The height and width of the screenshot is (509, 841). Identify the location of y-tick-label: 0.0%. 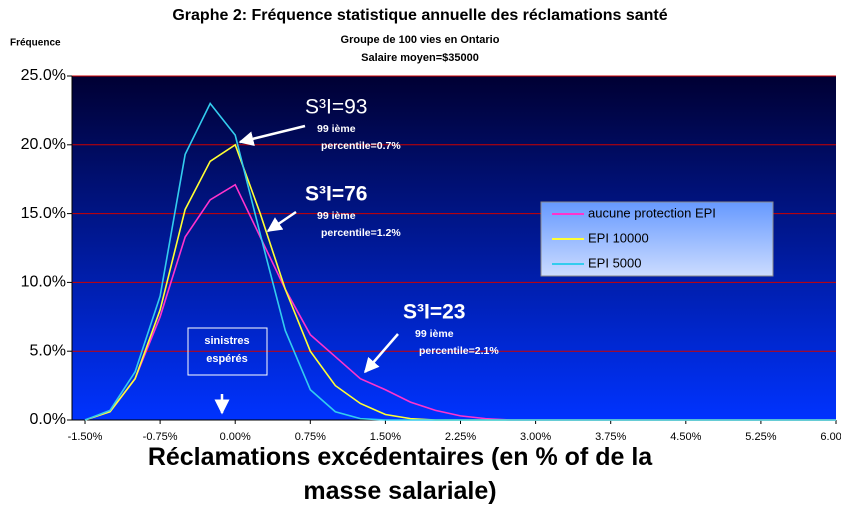
(48, 419).